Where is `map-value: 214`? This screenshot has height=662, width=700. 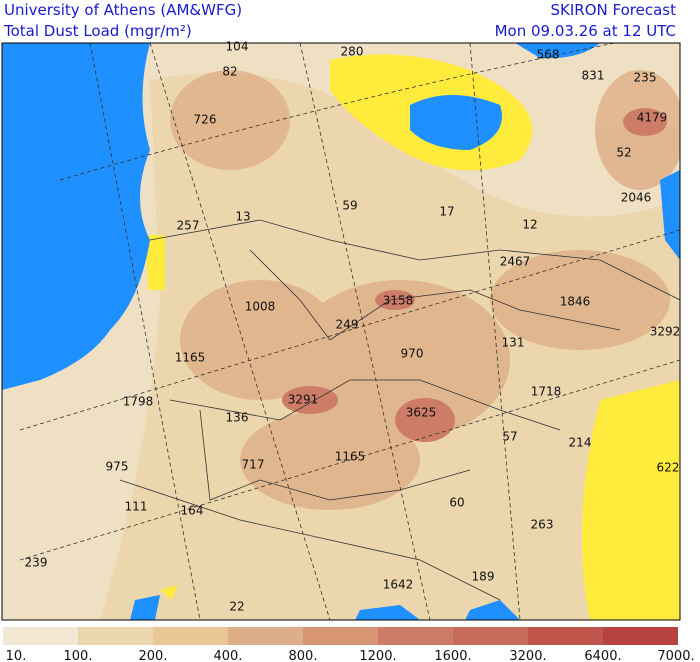
map-value: 214 is located at coordinates (580, 443).